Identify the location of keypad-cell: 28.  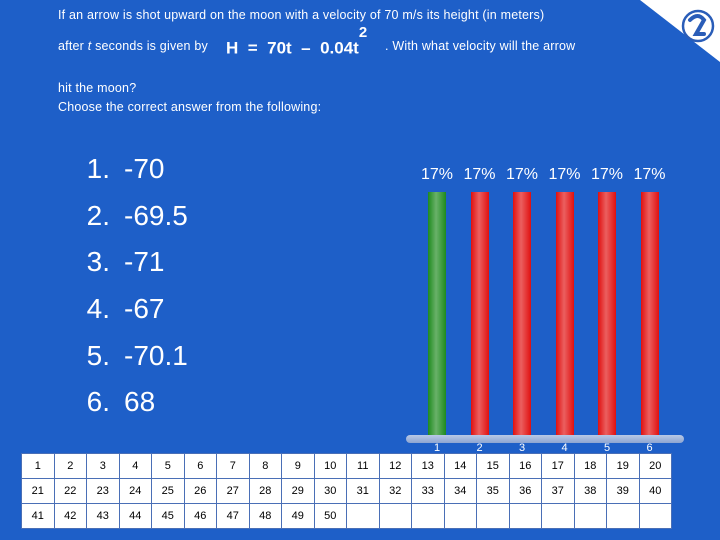
(265, 491).